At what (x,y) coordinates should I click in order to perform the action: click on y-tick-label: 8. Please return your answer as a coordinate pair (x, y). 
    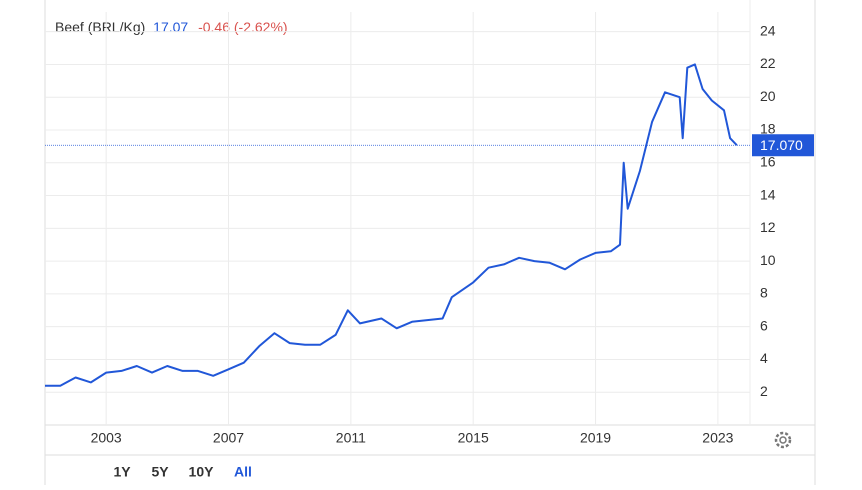
    Looking at the image, I should click on (764, 293).